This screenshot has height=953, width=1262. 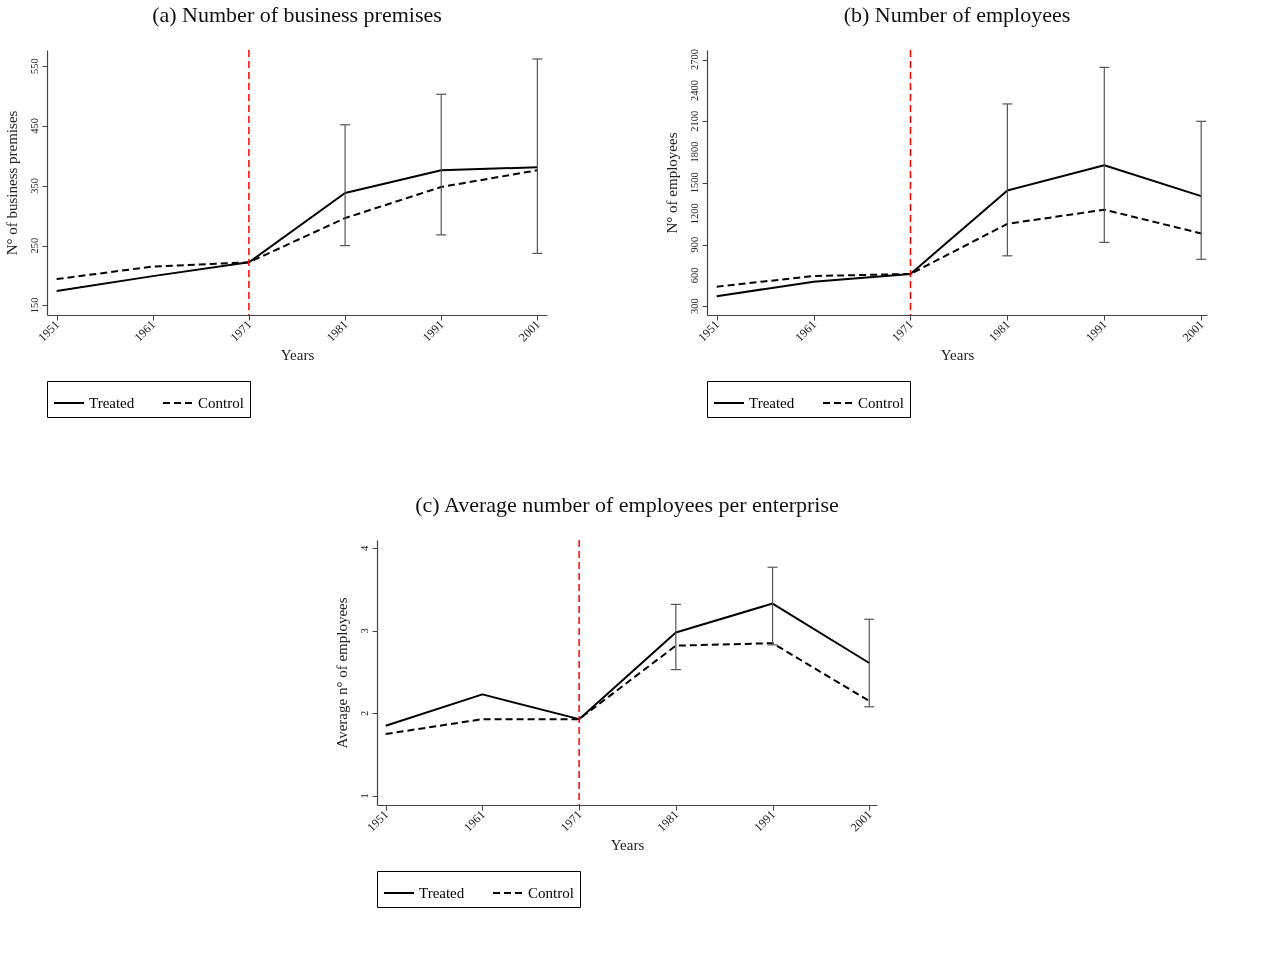 I want to click on y-tick-label: 2, so click(x=364, y=713).